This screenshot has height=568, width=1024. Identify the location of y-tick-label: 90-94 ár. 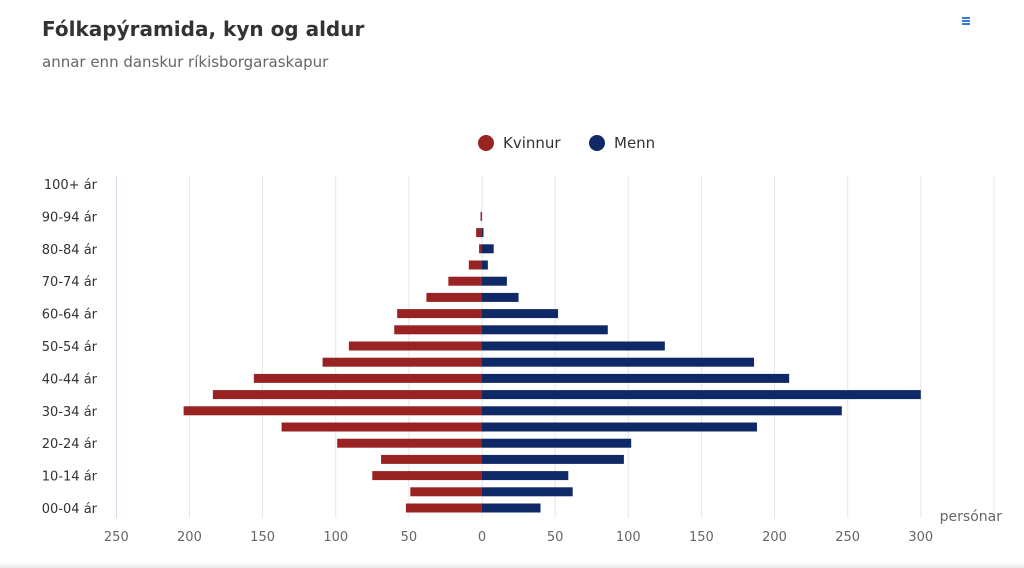
(70, 217).